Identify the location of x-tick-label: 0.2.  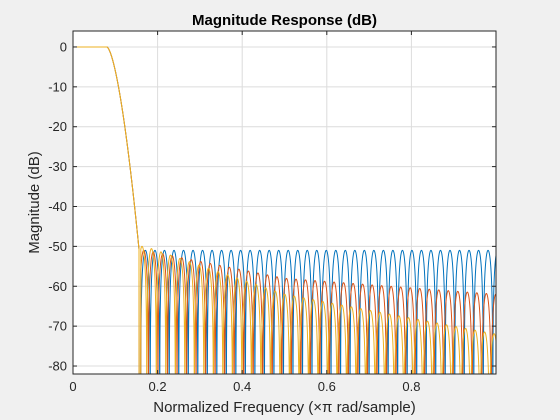
(158, 386).